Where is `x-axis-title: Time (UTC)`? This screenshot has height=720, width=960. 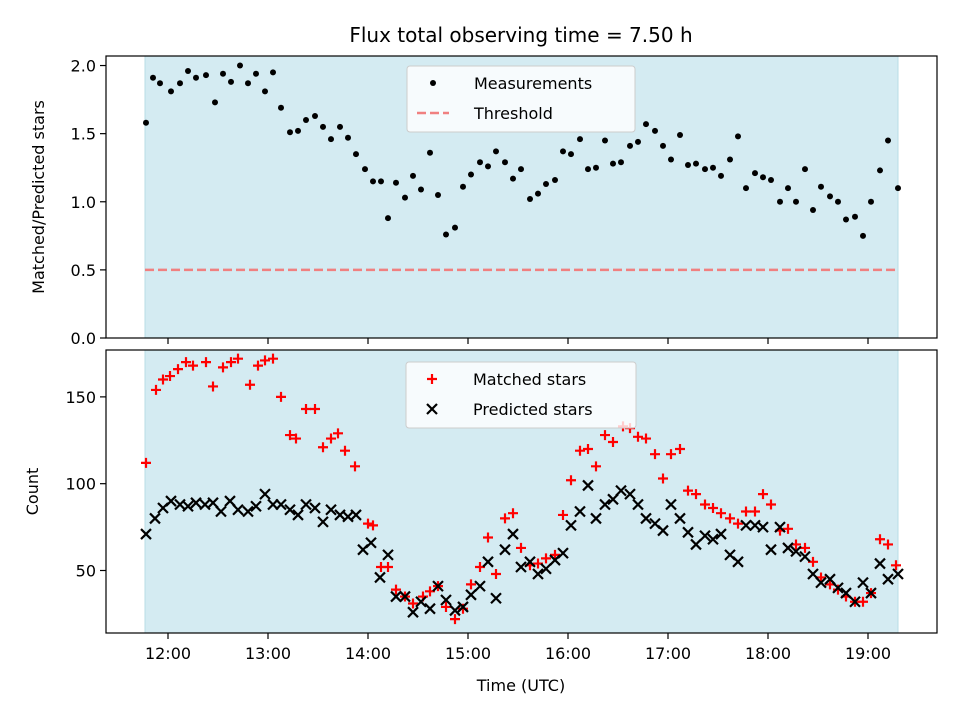 x-axis-title: Time (UTC) is located at coordinates (520, 685).